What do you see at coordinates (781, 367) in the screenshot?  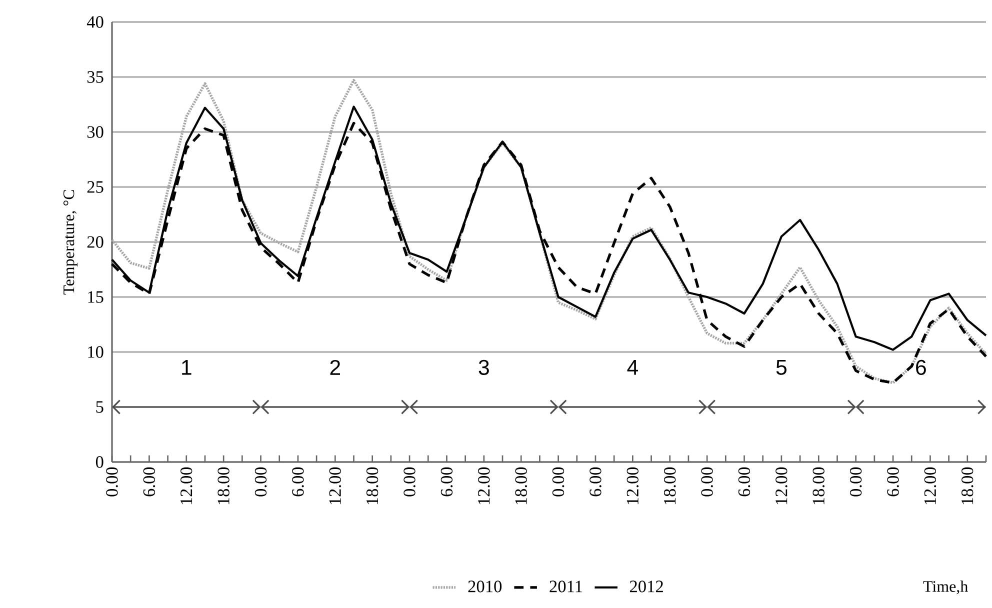 I see `annotation: 5` at bounding box center [781, 367].